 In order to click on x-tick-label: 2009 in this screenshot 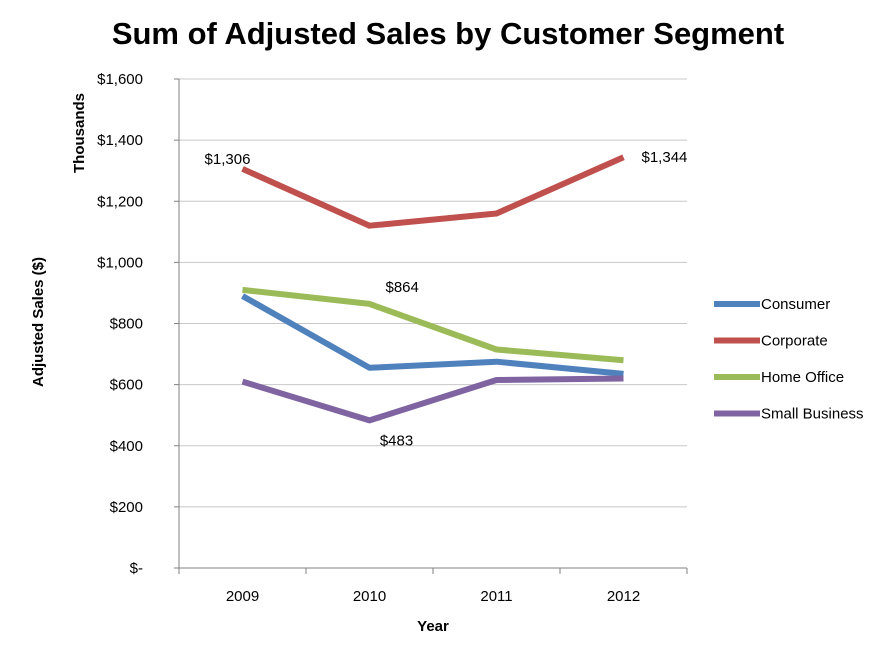, I will do `click(242, 596)`.